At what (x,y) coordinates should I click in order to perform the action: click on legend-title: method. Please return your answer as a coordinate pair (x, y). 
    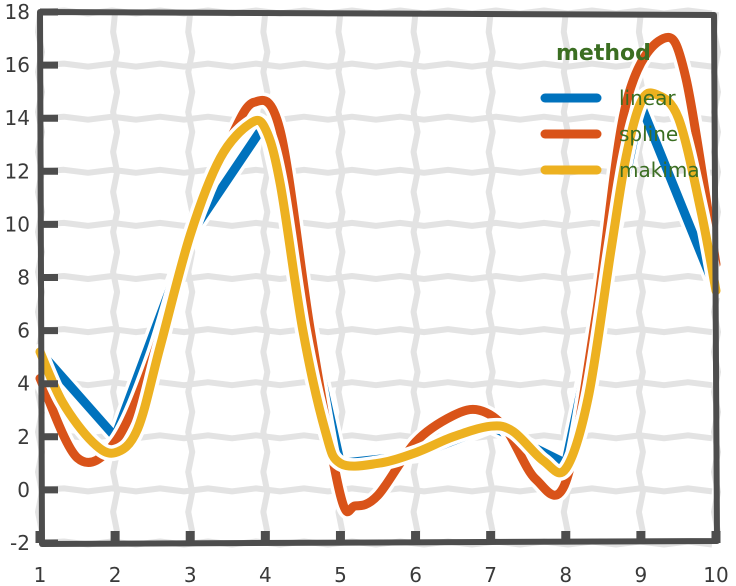
    Looking at the image, I should click on (603, 53).